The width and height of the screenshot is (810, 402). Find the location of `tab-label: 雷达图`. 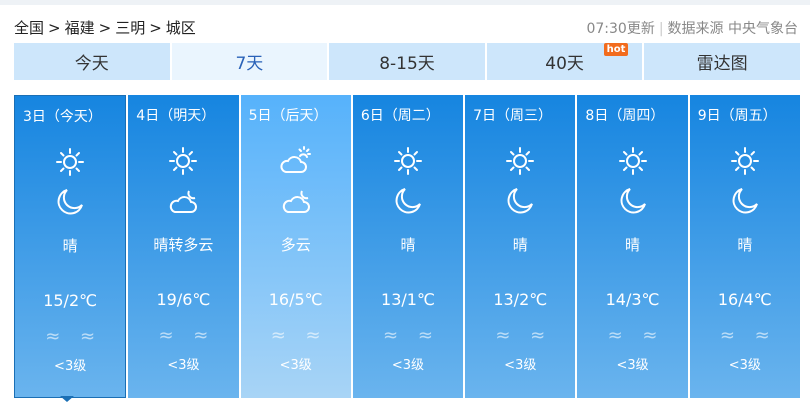

tab-label: 雷达图 is located at coordinates (722, 64).